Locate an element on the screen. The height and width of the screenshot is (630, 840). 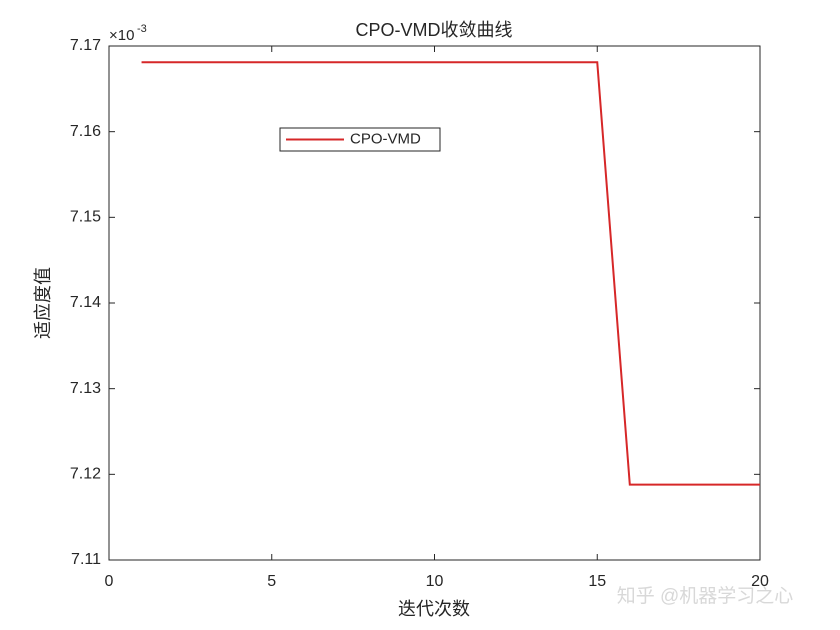
legend-box is located at coordinates (360, 139).